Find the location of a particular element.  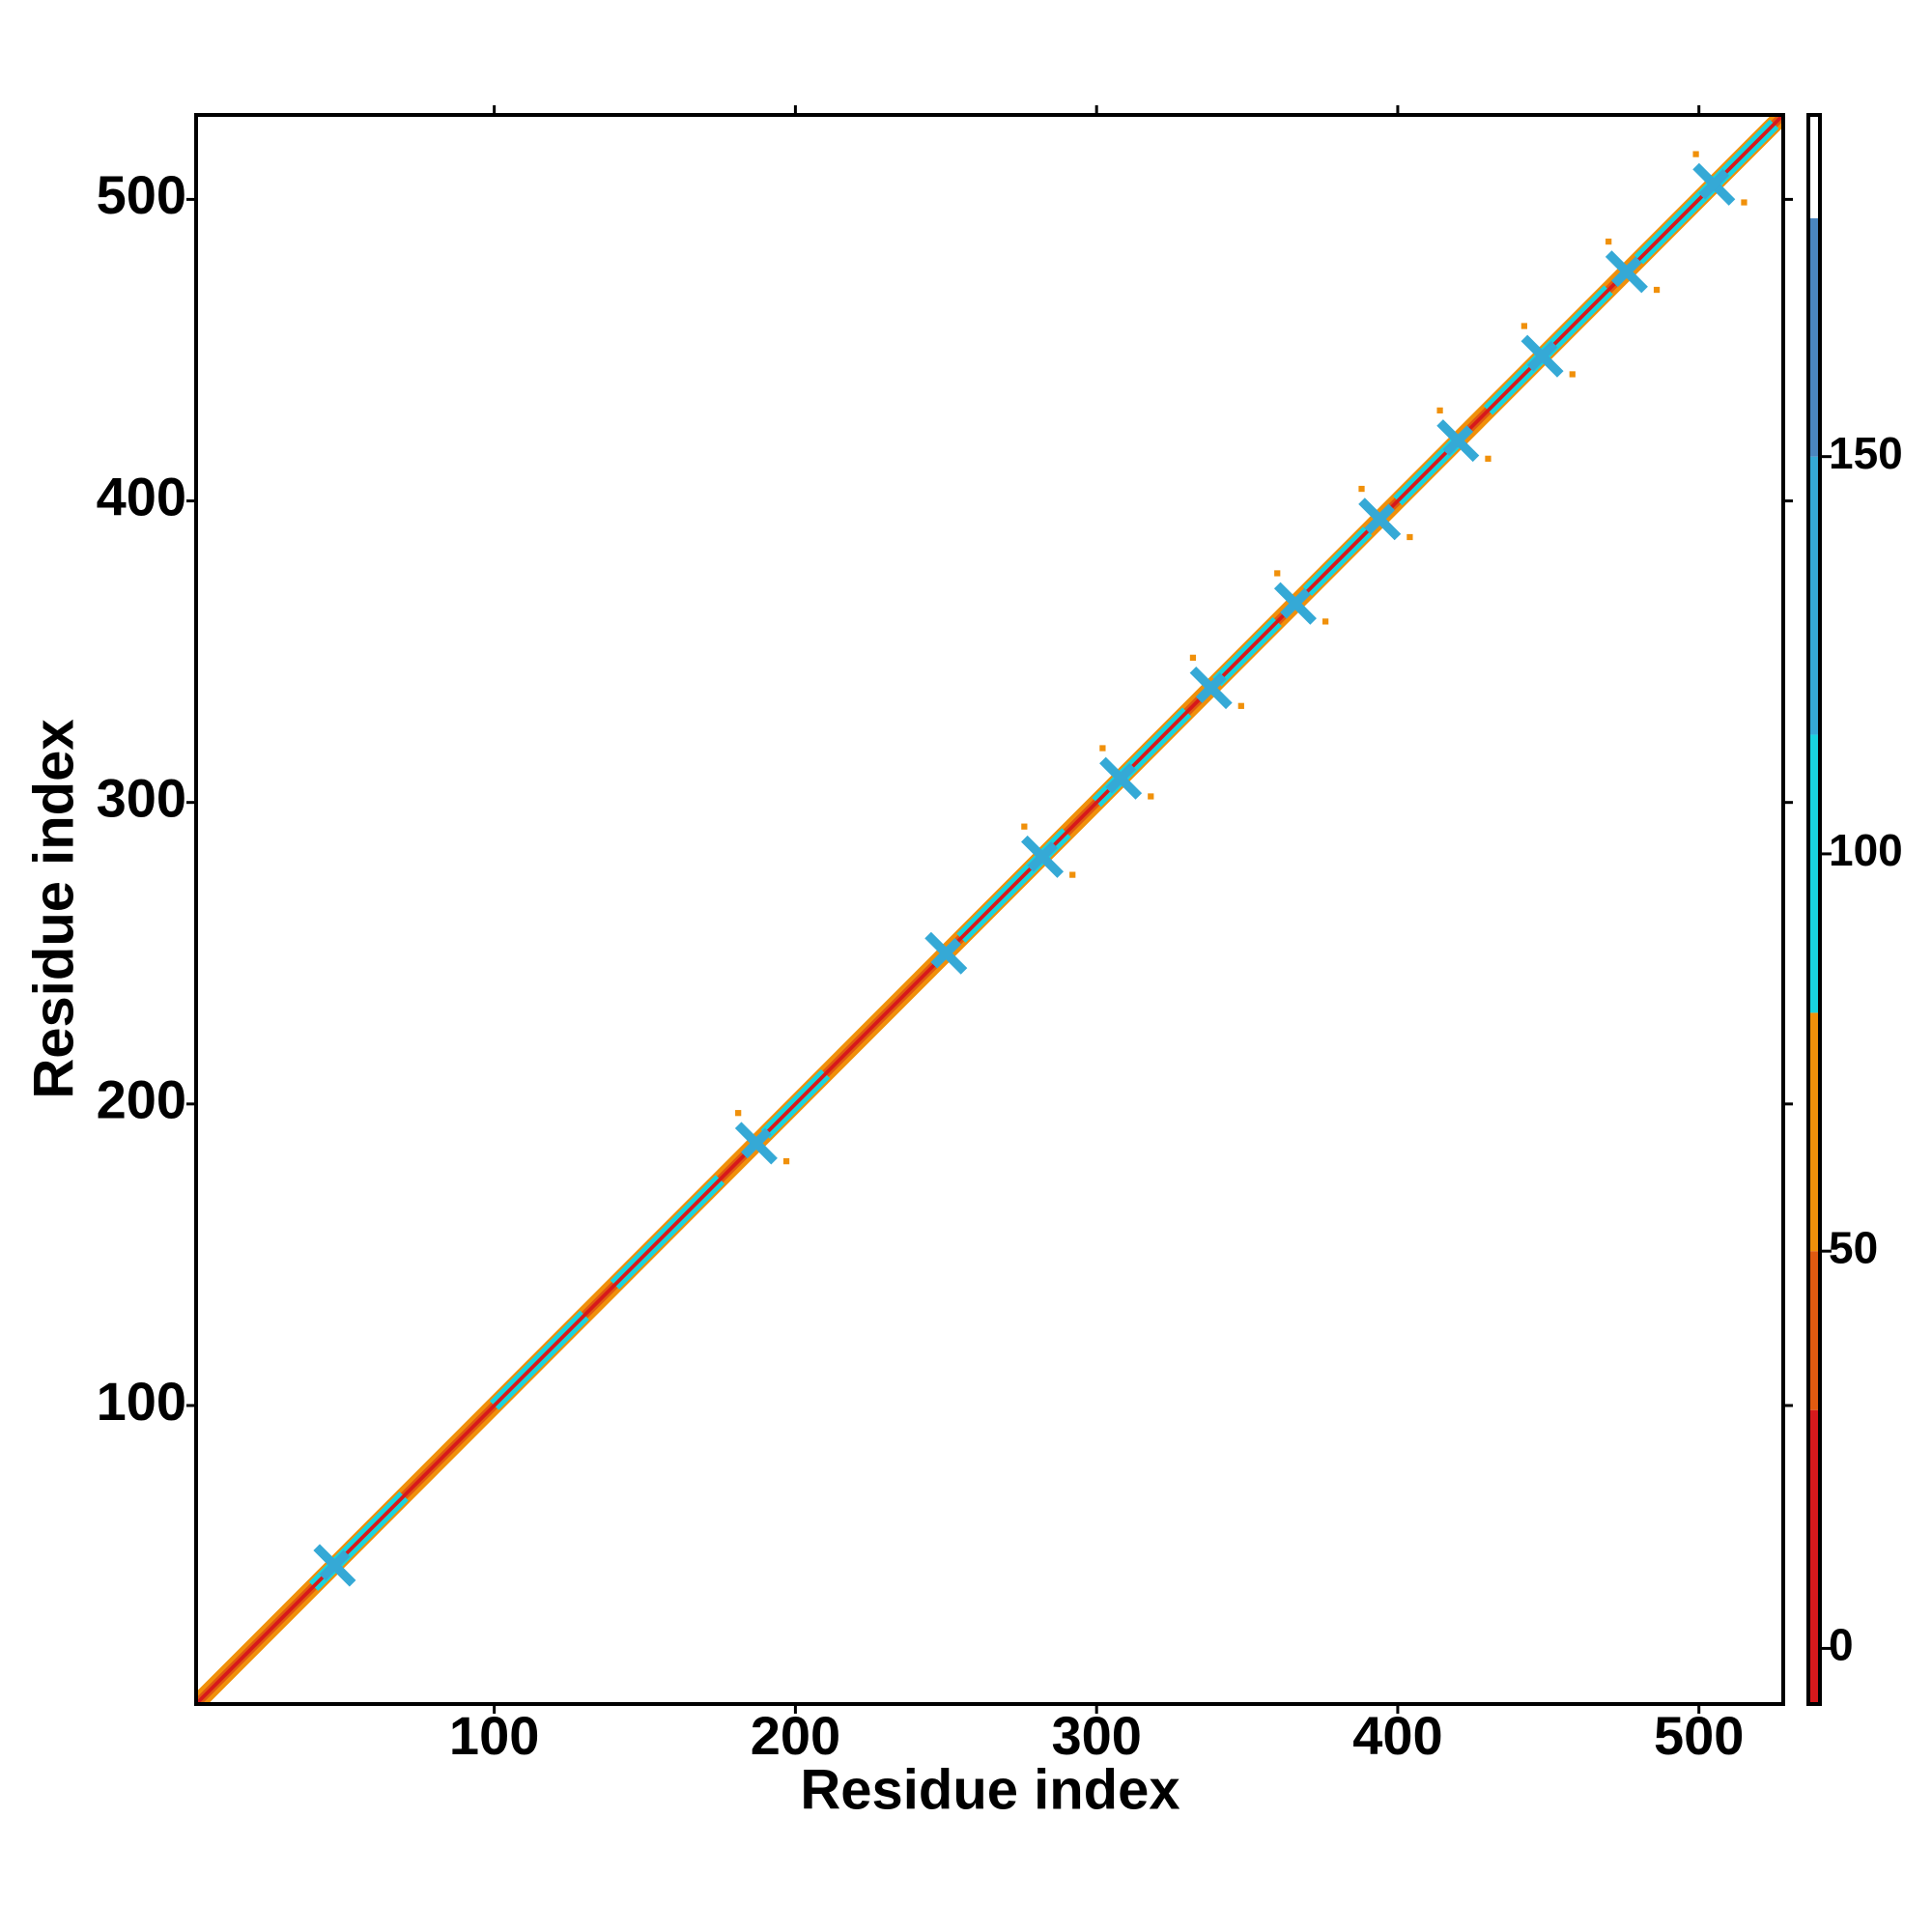

colorbar-tick-label: 100 is located at coordinates (1866, 850).